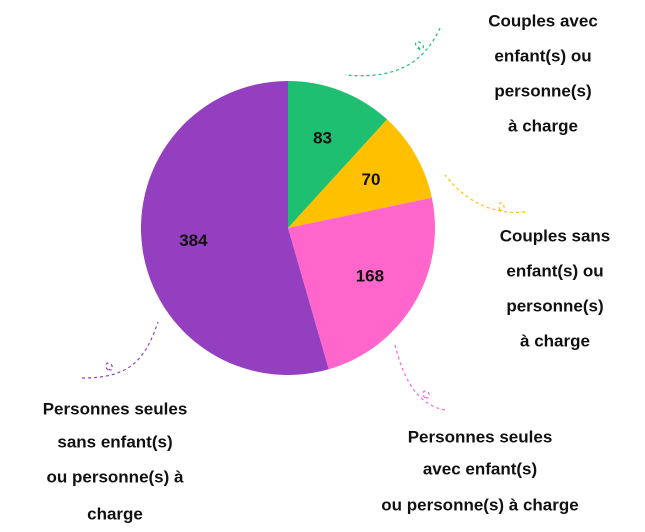  I want to click on category-label: charge, so click(115, 513).